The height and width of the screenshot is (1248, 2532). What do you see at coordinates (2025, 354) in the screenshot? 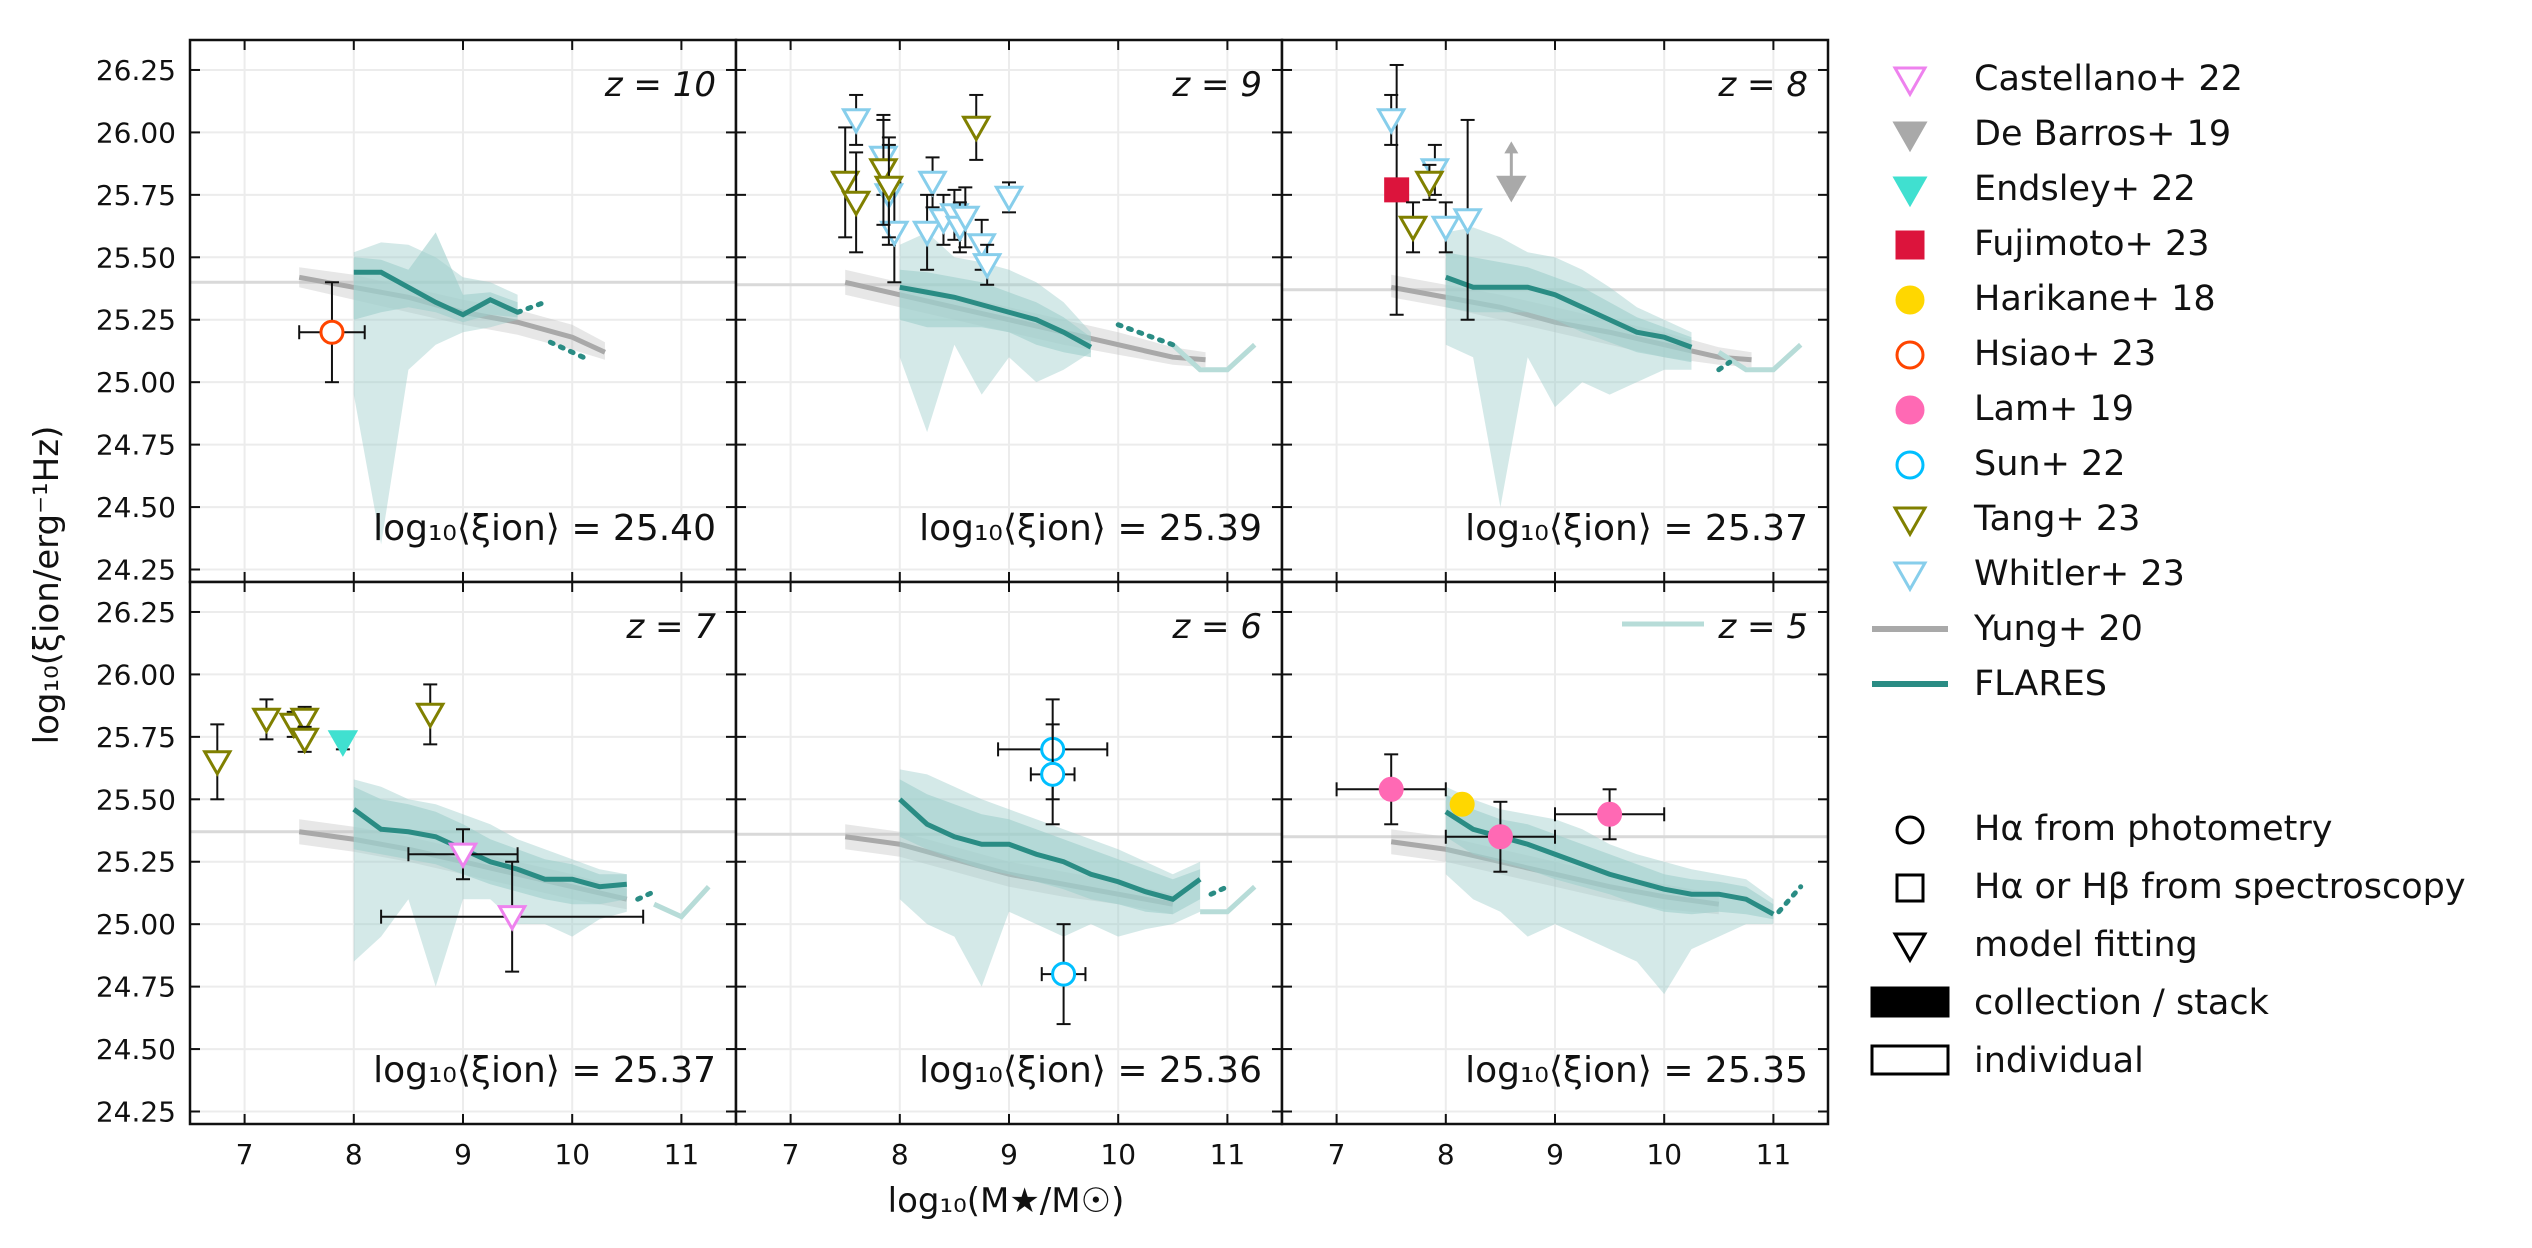
I see `legend-item-hsiao: Hsiao+ 23` at bounding box center [2025, 354].